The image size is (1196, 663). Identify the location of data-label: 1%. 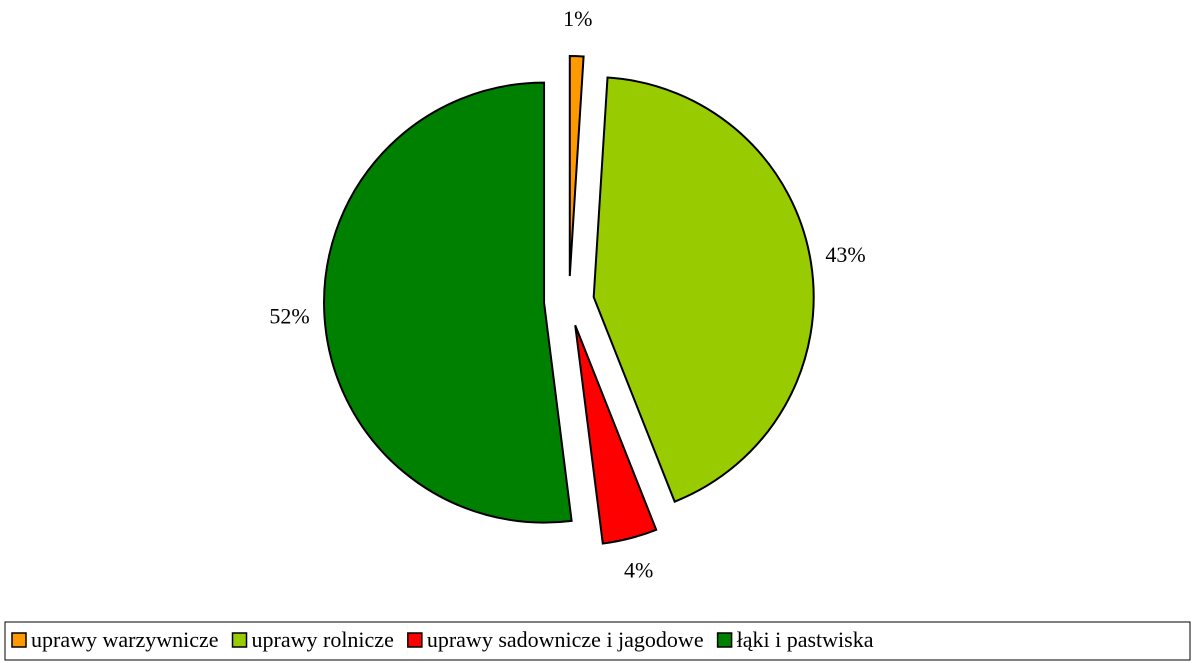
(577, 18).